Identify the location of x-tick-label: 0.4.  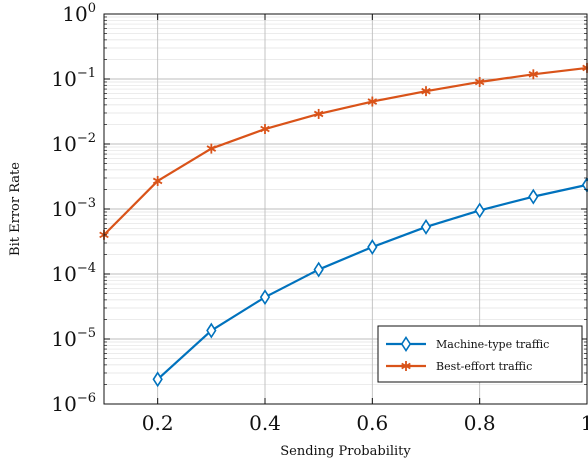
(265, 423).